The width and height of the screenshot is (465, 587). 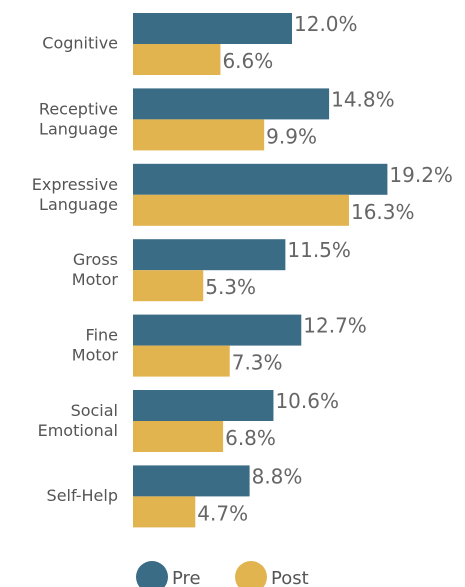 I want to click on value-label: 11.5%, so click(x=319, y=250).